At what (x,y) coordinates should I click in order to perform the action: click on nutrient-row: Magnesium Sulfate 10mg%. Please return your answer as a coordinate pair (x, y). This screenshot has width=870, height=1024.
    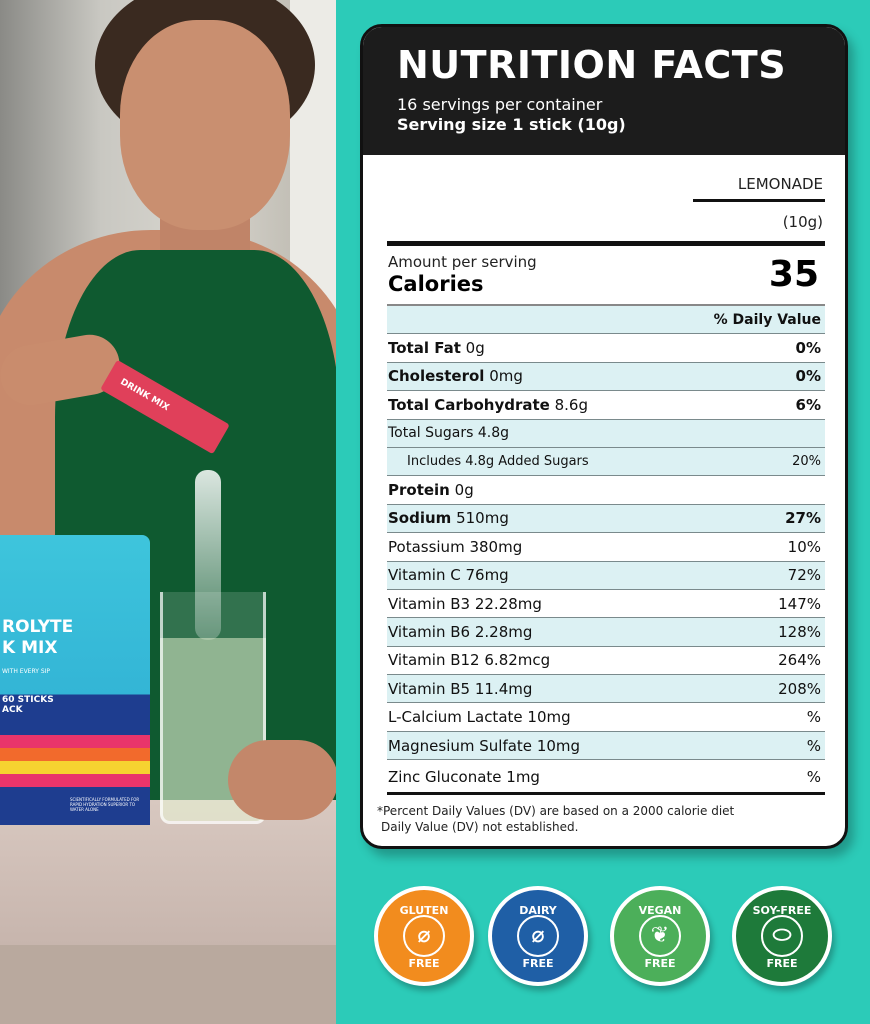
    Looking at the image, I should click on (606, 746).